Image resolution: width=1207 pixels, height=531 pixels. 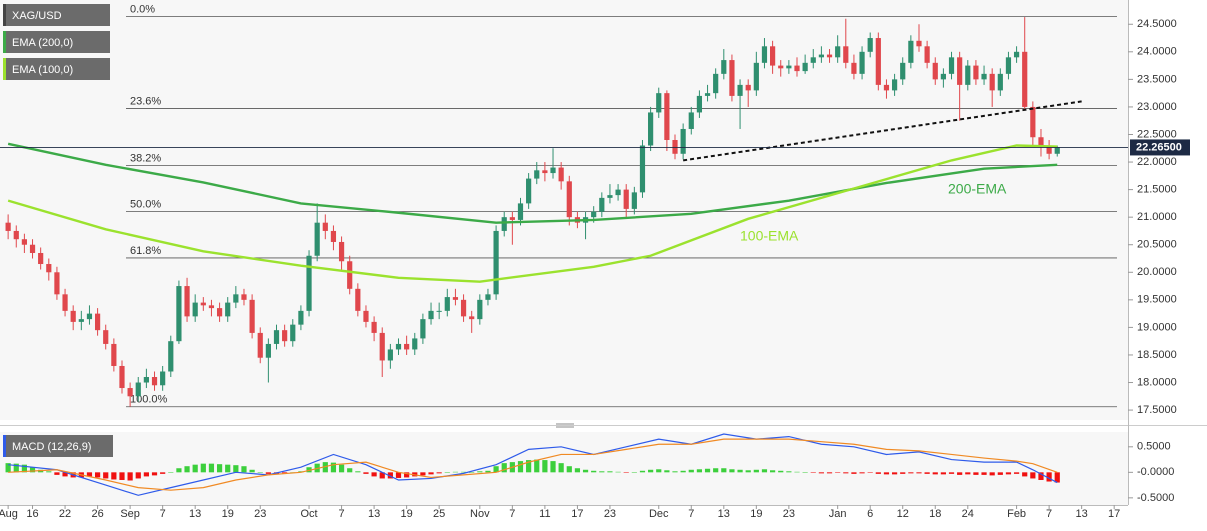 I want to click on legend-label: MACD (12,26,9), so click(x=51, y=447).